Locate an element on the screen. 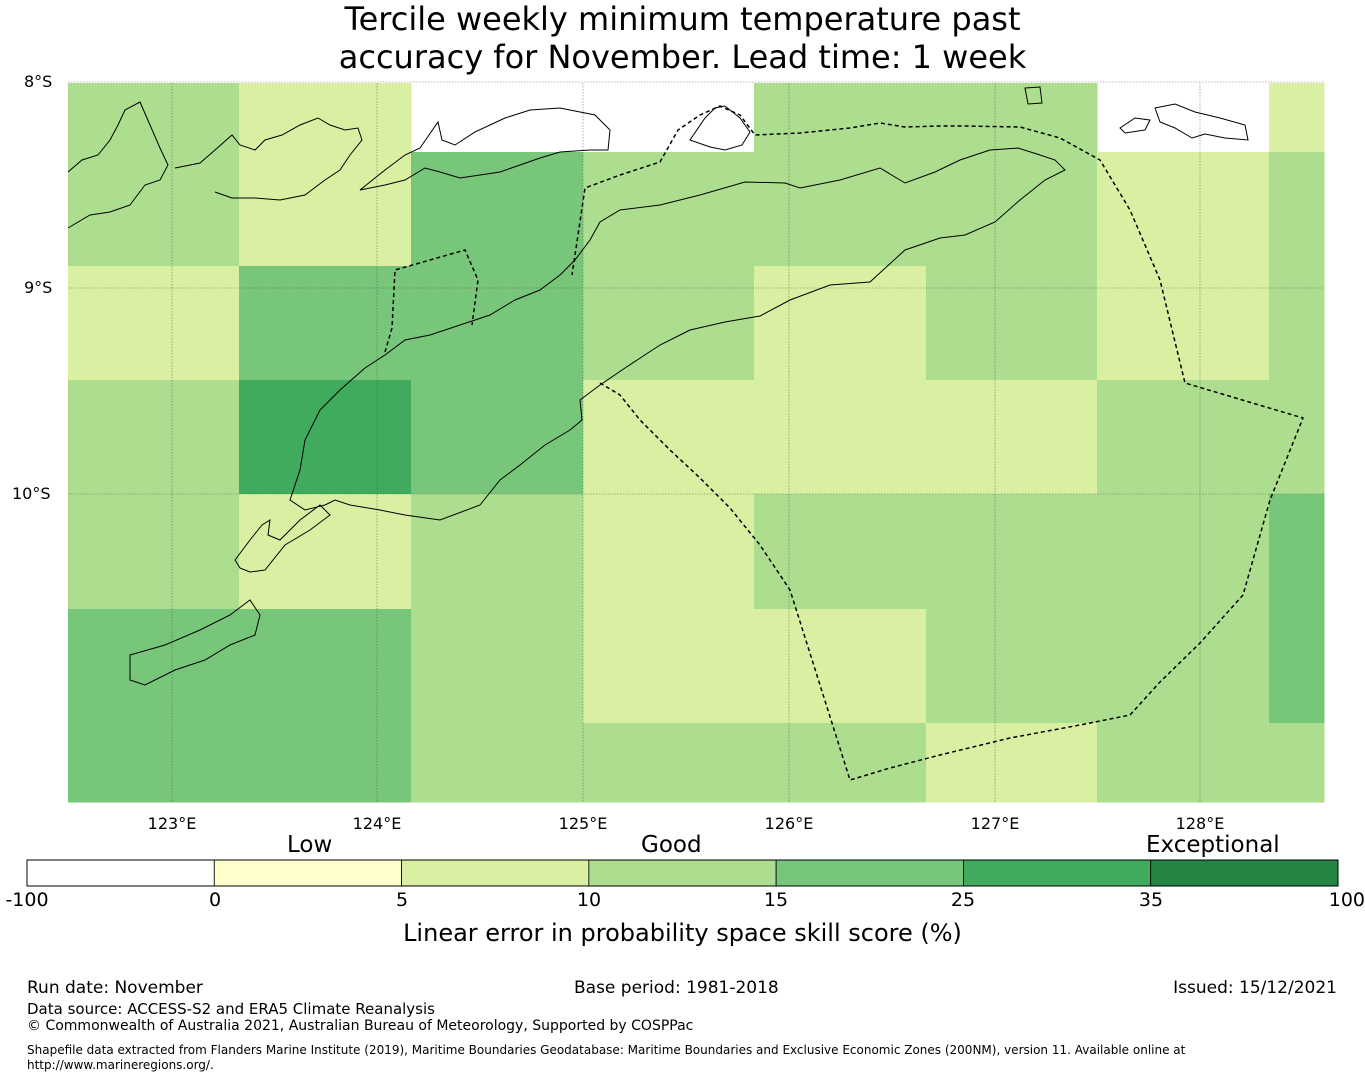 This screenshot has height=1080, width=1365. lat-label-9s: 9°S is located at coordinates (38, 287).